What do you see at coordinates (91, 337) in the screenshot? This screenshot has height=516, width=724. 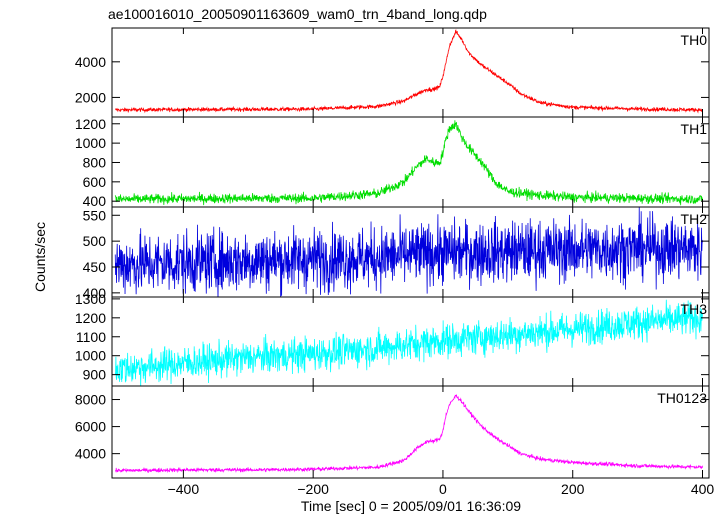 I see `y-tick-label: 1100` at bounding box center [91, 337].